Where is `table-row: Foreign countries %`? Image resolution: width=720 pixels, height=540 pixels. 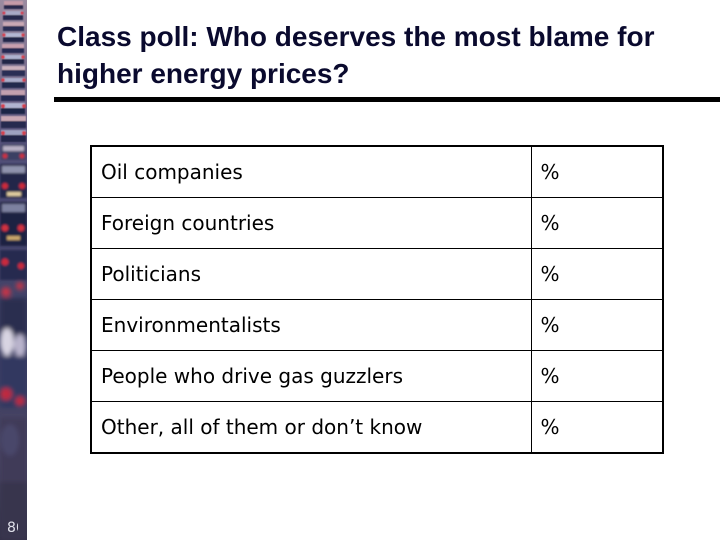 table-row: Foreign countries % is located at coordinates (377, 223).